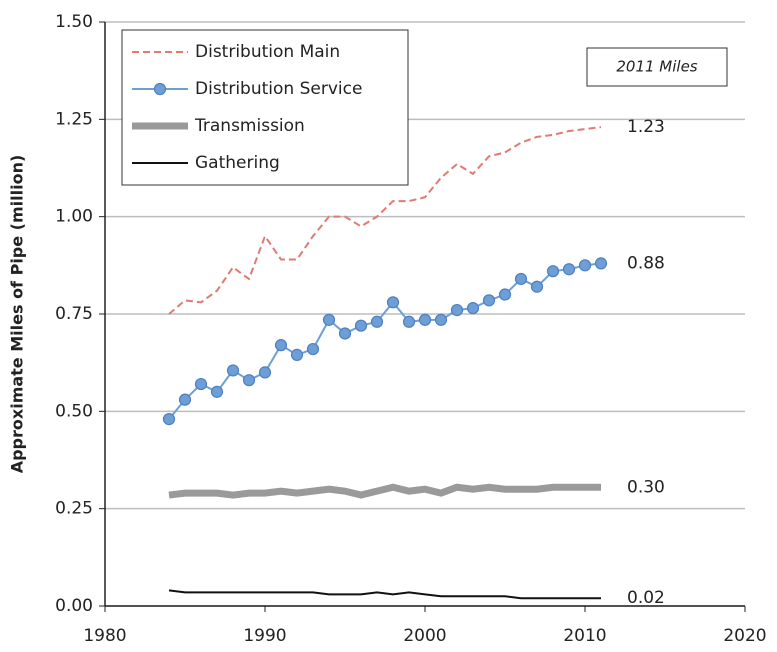 Image resolution: width=777 pixels, height=652 pixels. I want to click on end-label: 1.23, so click(646, 127).